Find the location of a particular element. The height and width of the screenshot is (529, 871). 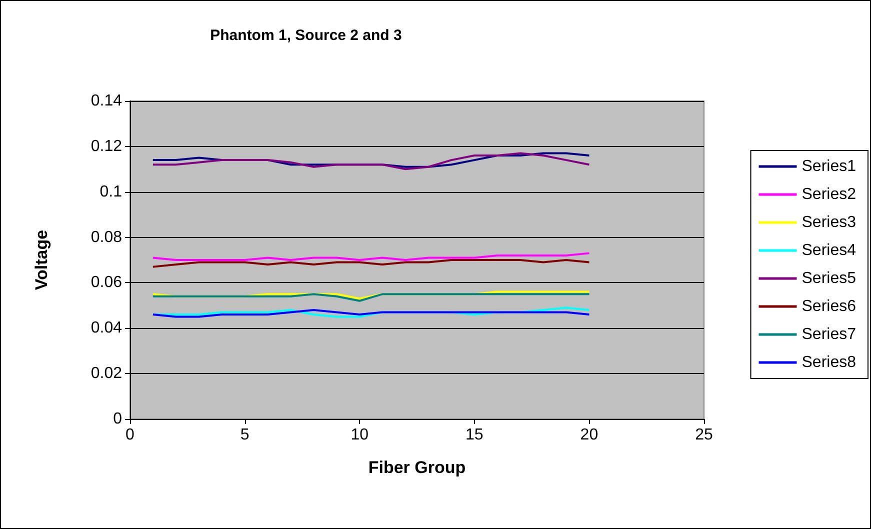

y-tick-label: 0 is located at coordinates (117, 419).